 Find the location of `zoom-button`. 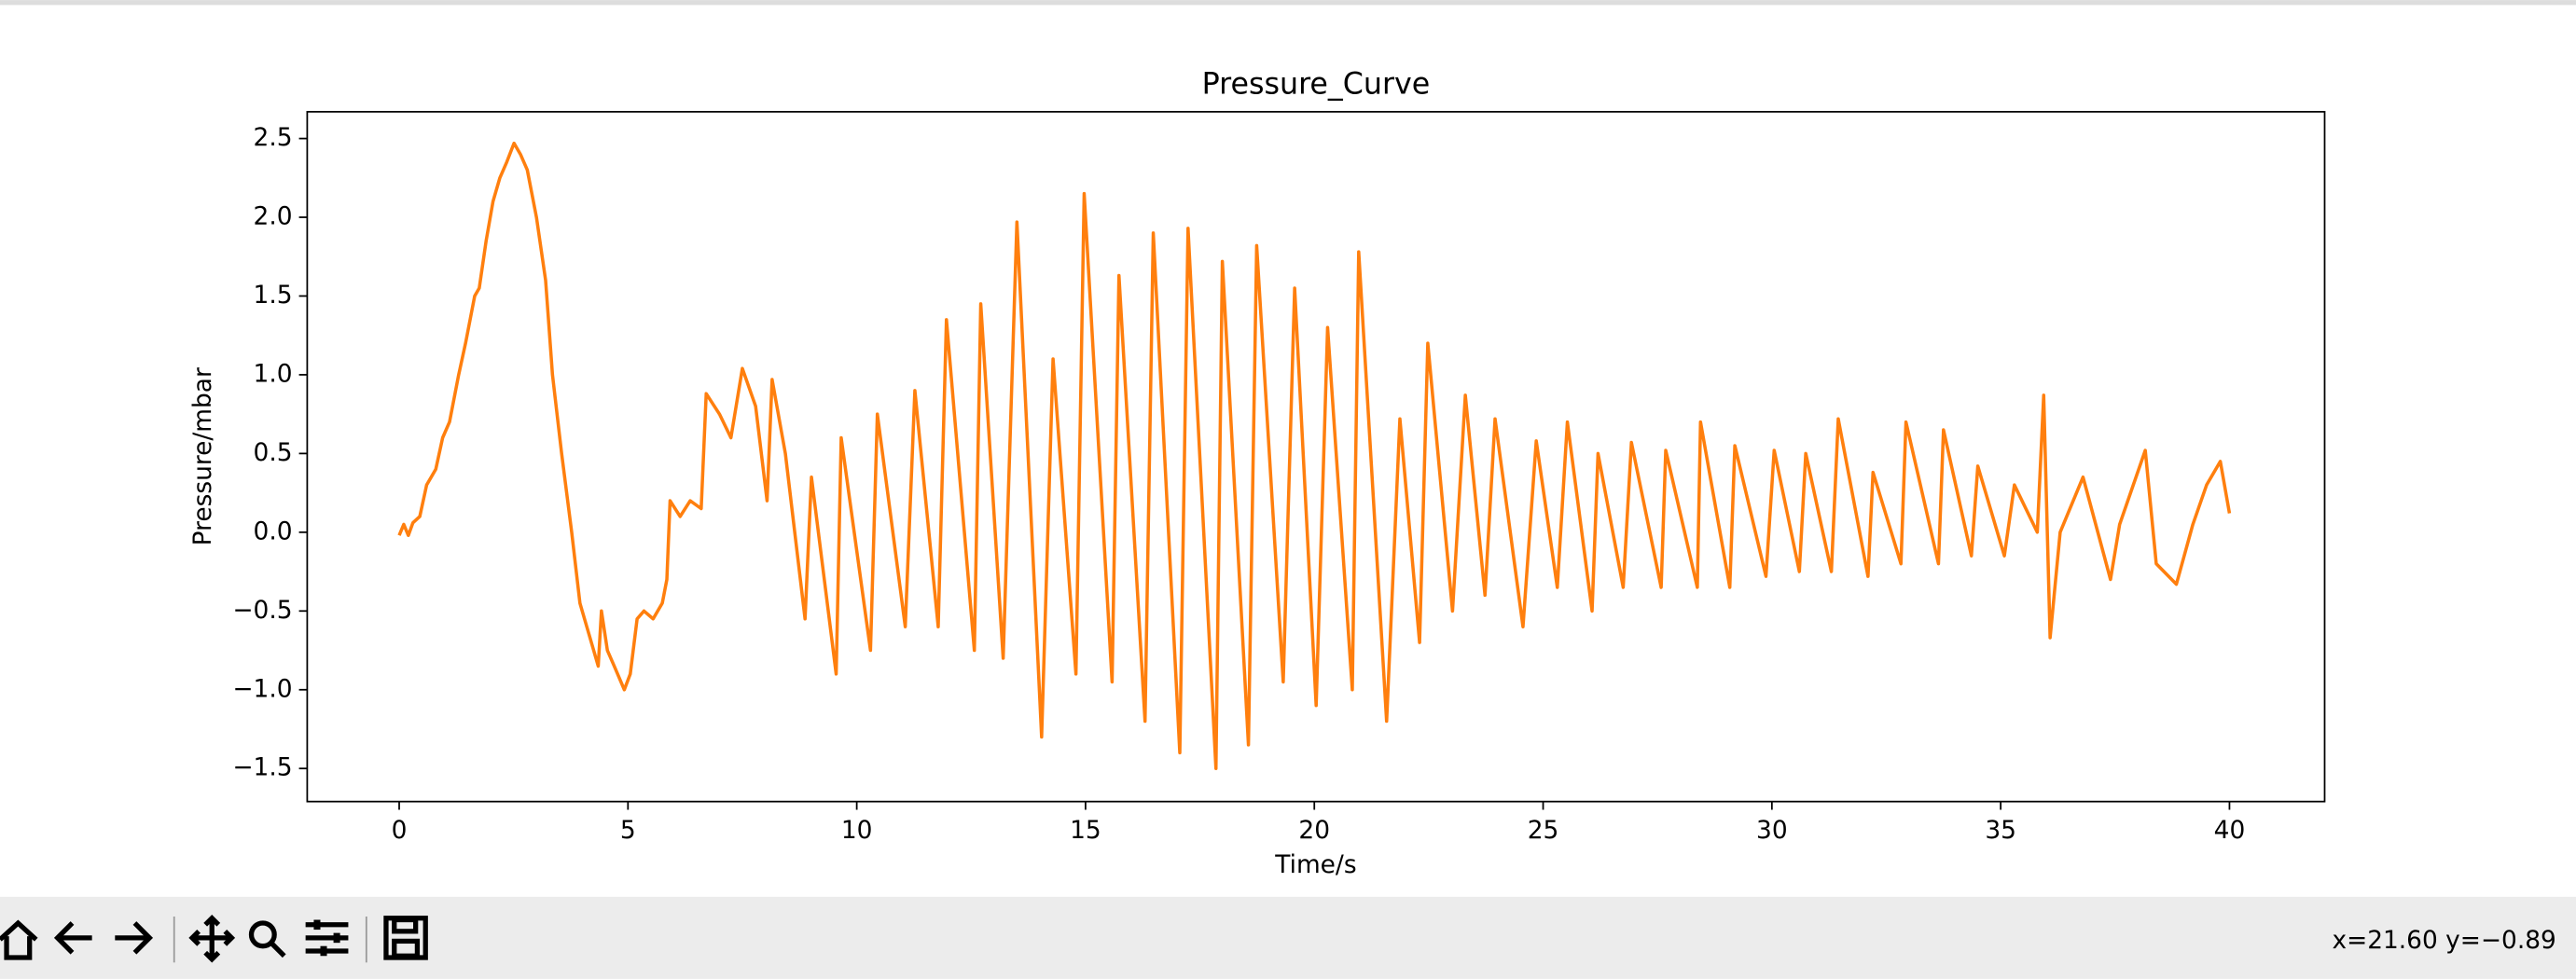

zoom-button is located at coordinates (267, 939).